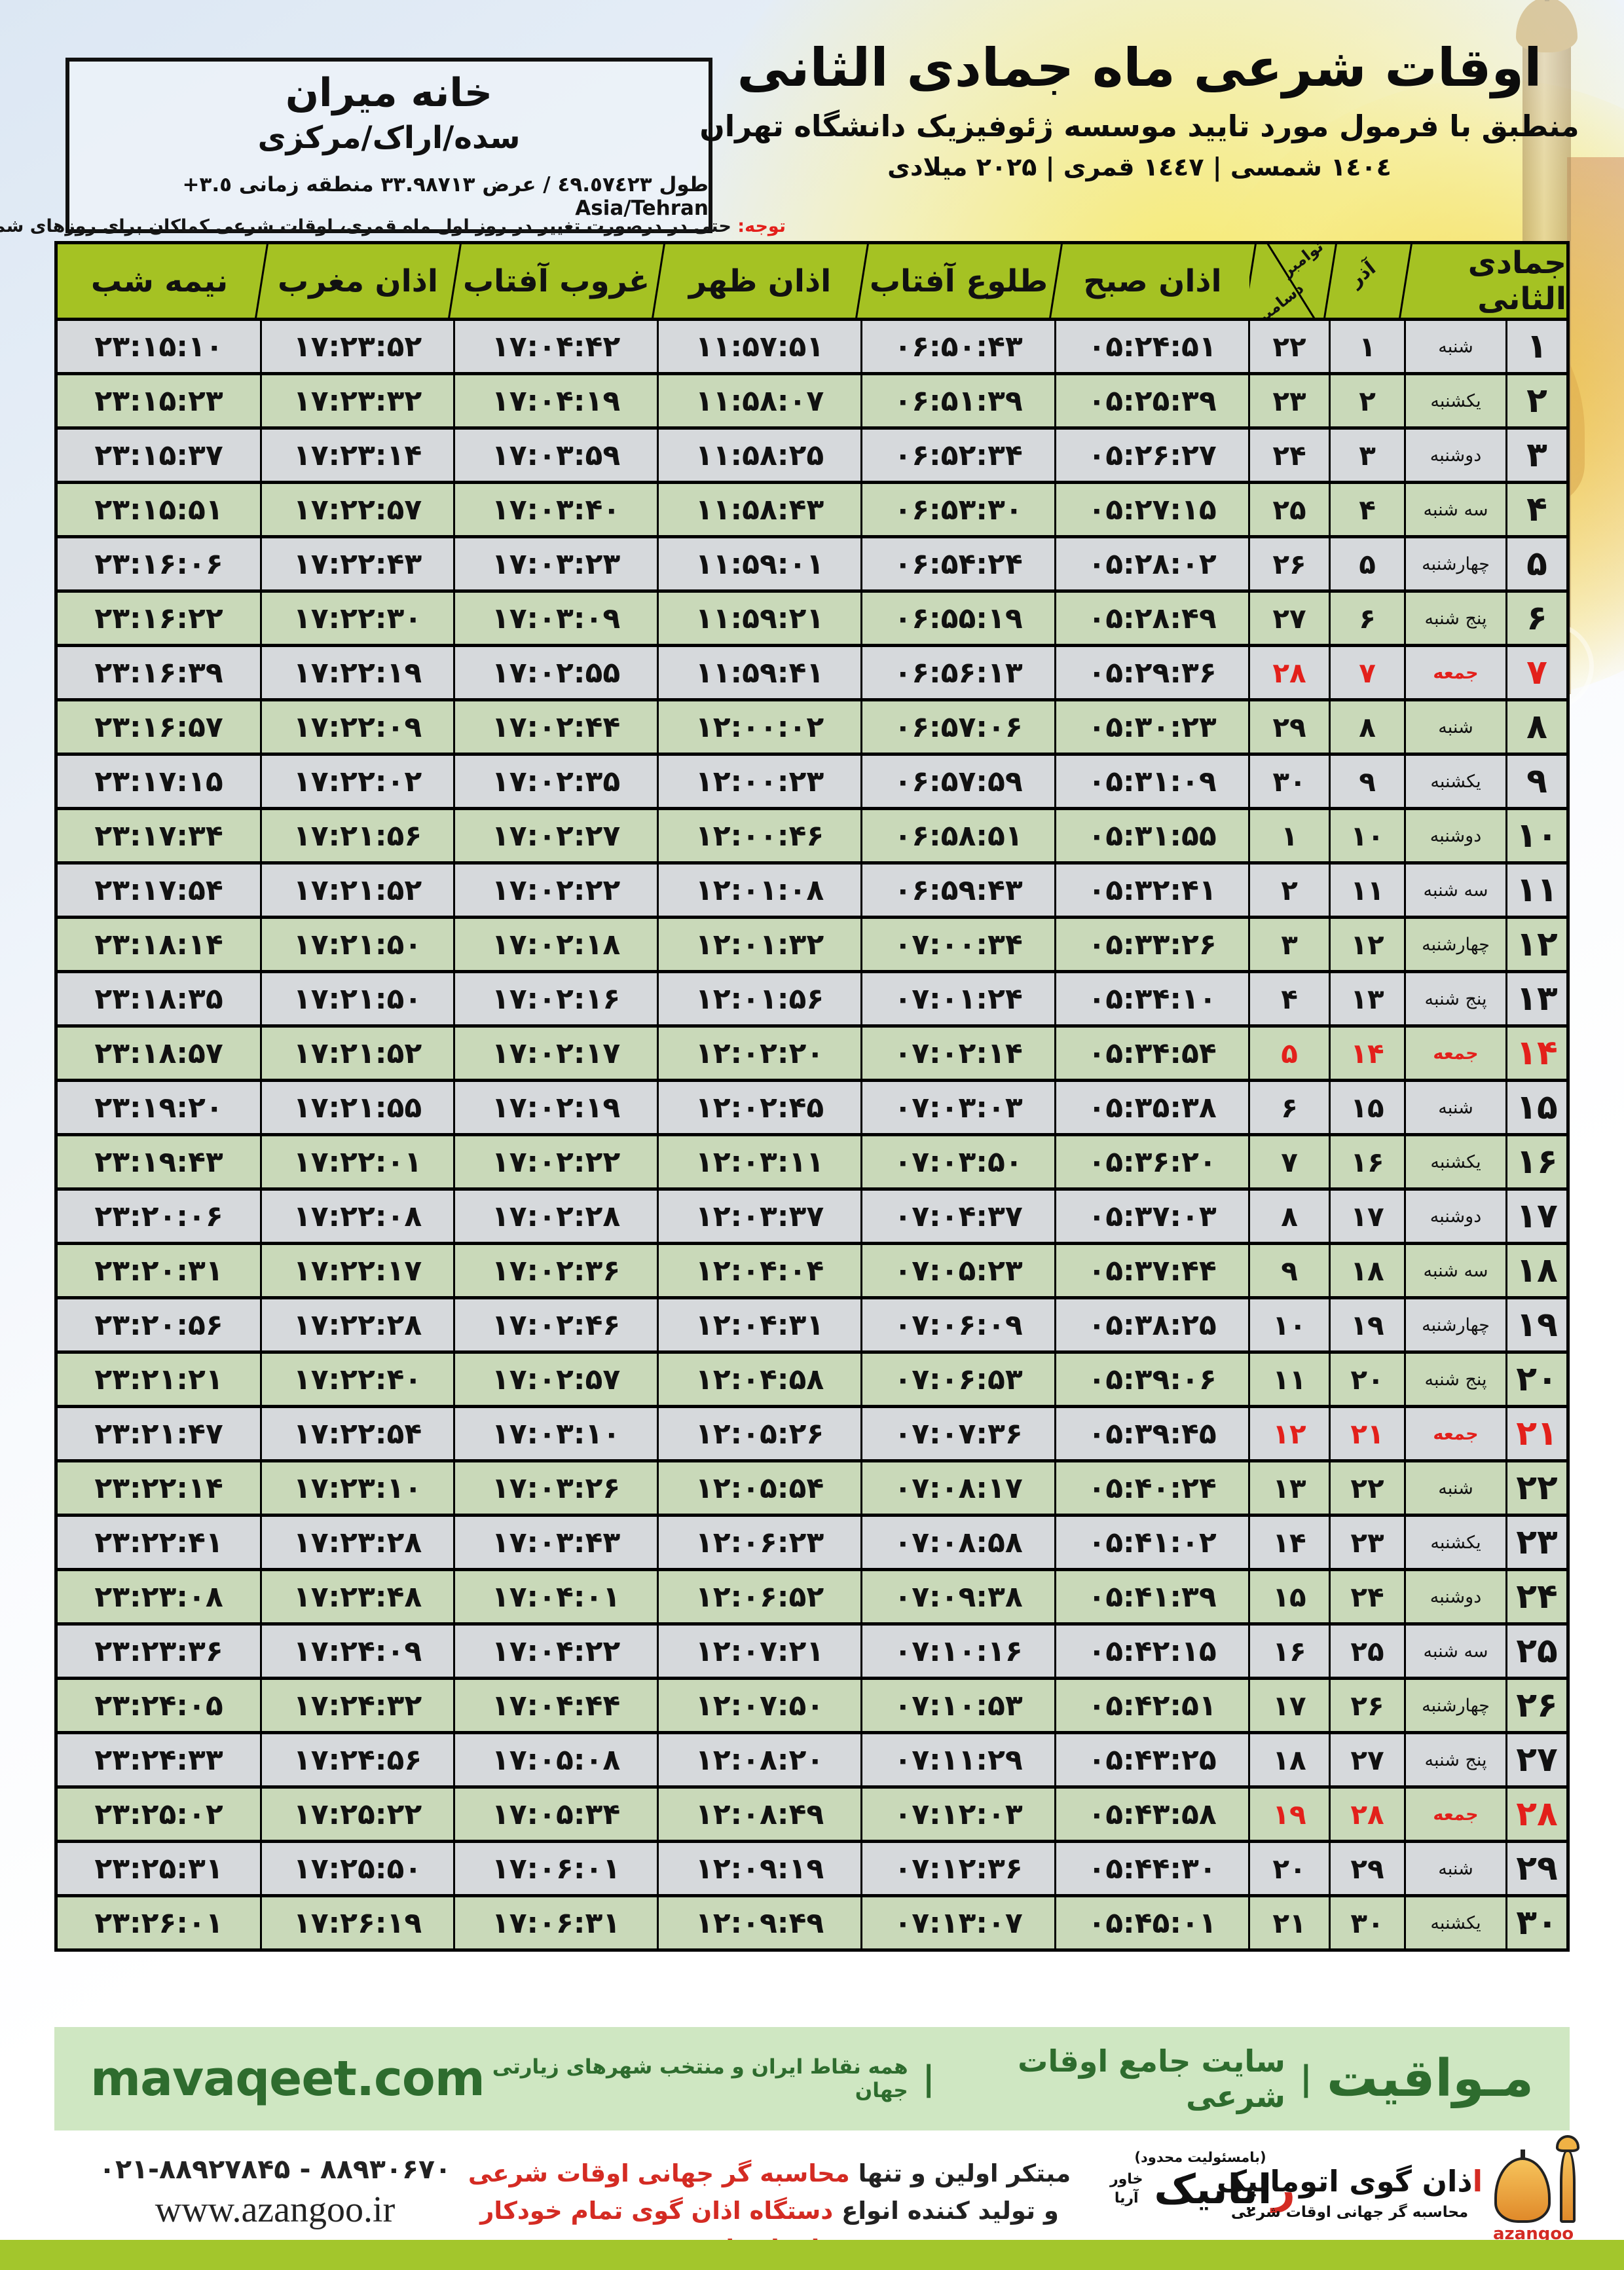  I want to click on cell-tolu: ۰۷:۰۲:۱۴, so click(958, 1053).